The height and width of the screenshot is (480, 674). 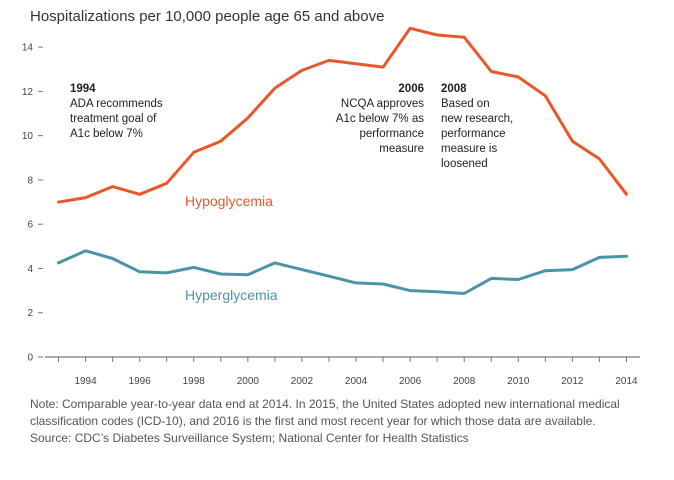 I want to click on x-tick-label: 2010, so click(x=518, y=381).